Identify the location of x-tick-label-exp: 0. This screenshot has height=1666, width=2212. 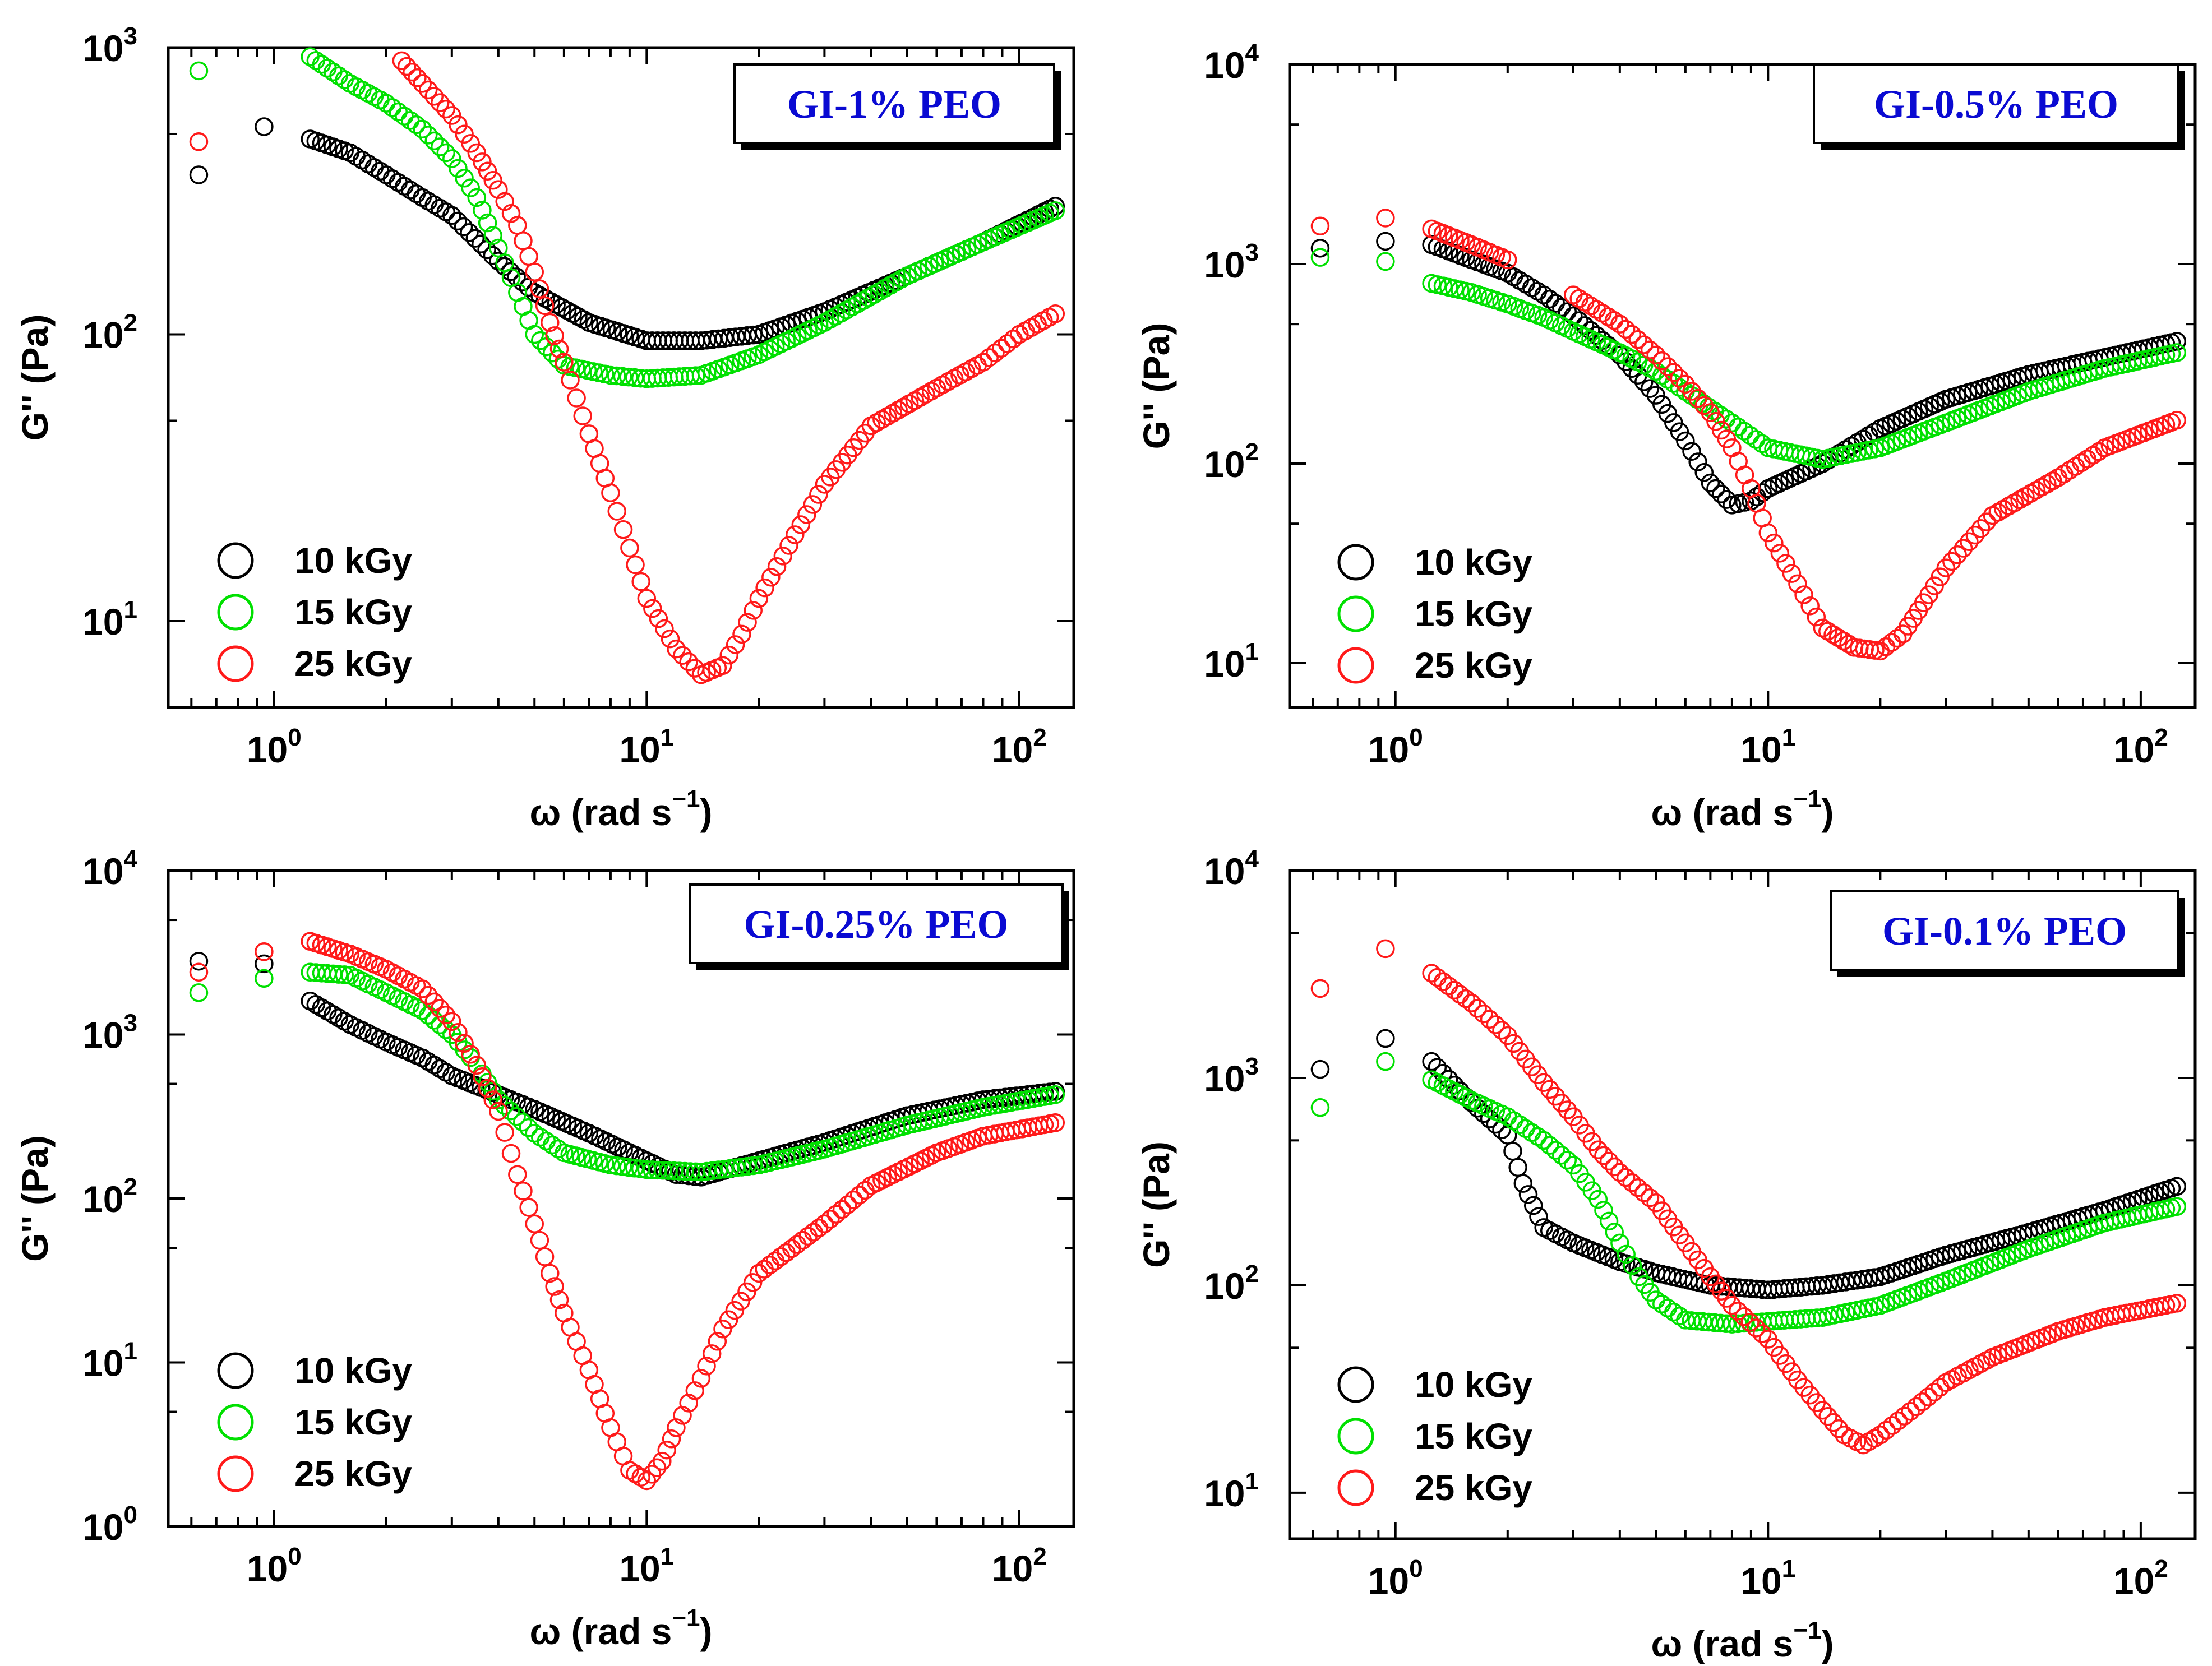
(1416, 737).